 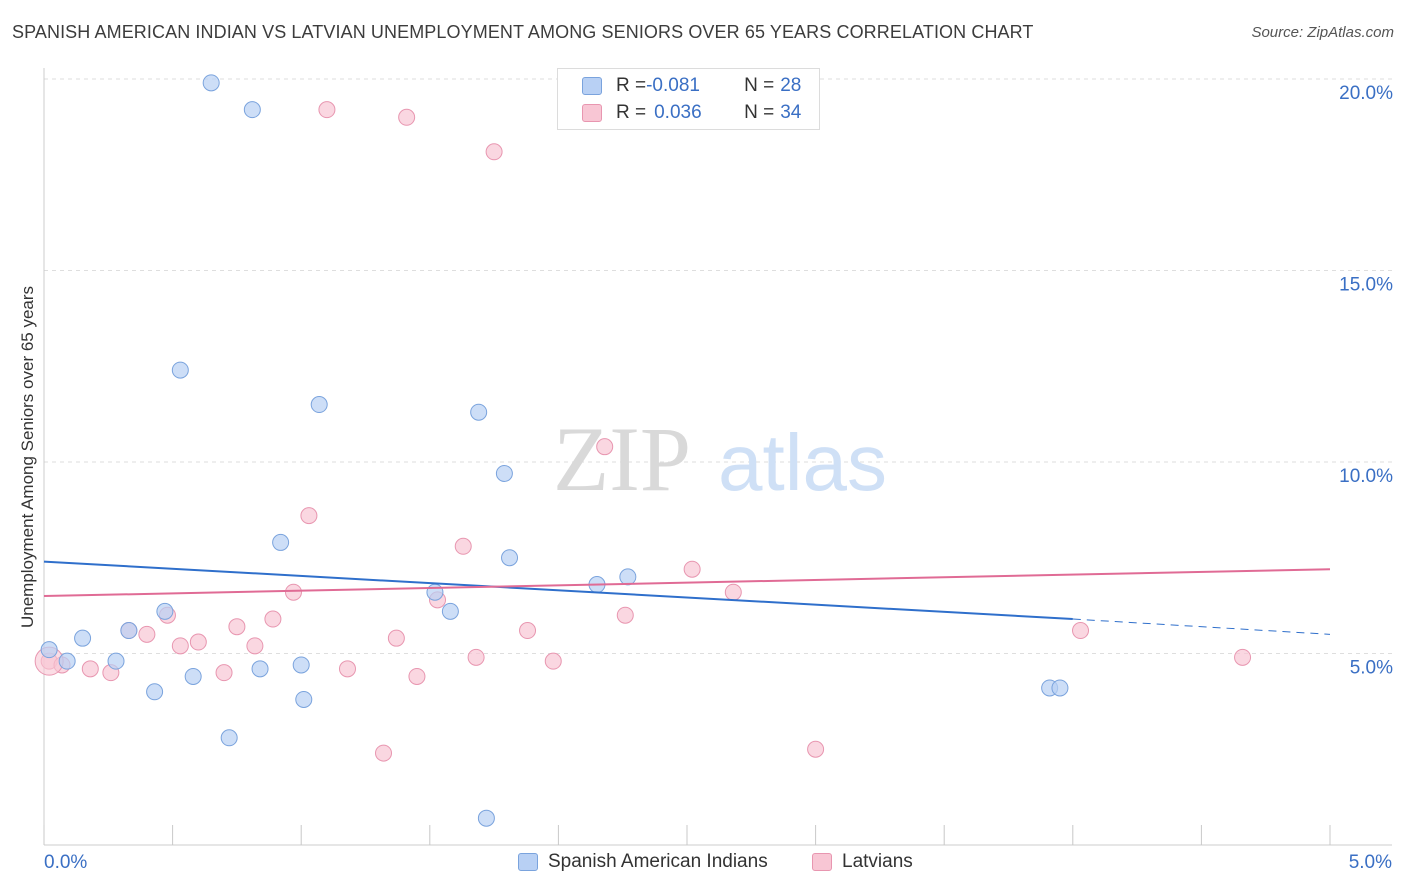 I want to click on x-tick-label-min: 0.0%, so click(x=66, y=862).